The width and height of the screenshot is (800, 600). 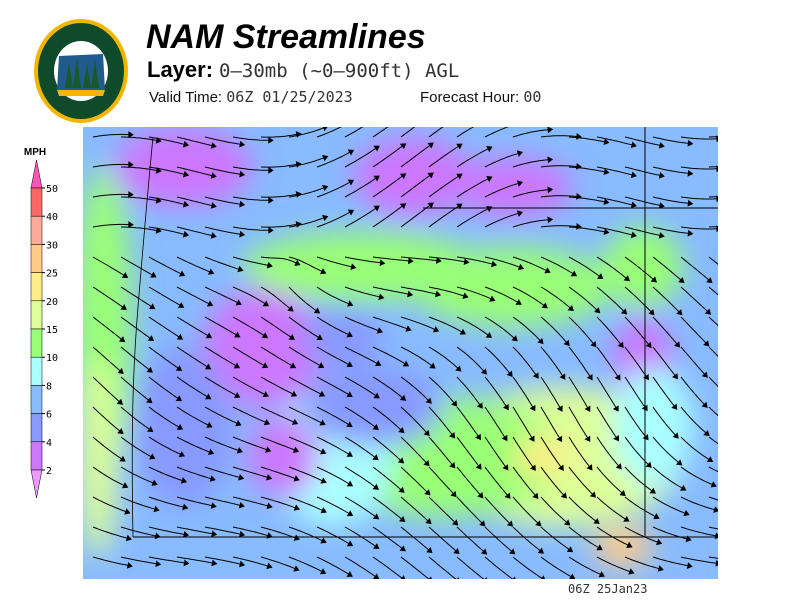 I want to click on colorbar-tick-label: 4, so click(x=49, y=443).